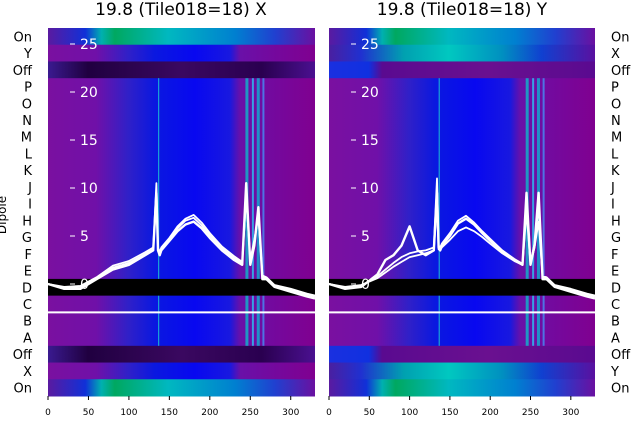  I want to click on x-tick-label: 200, so click(490, 413).